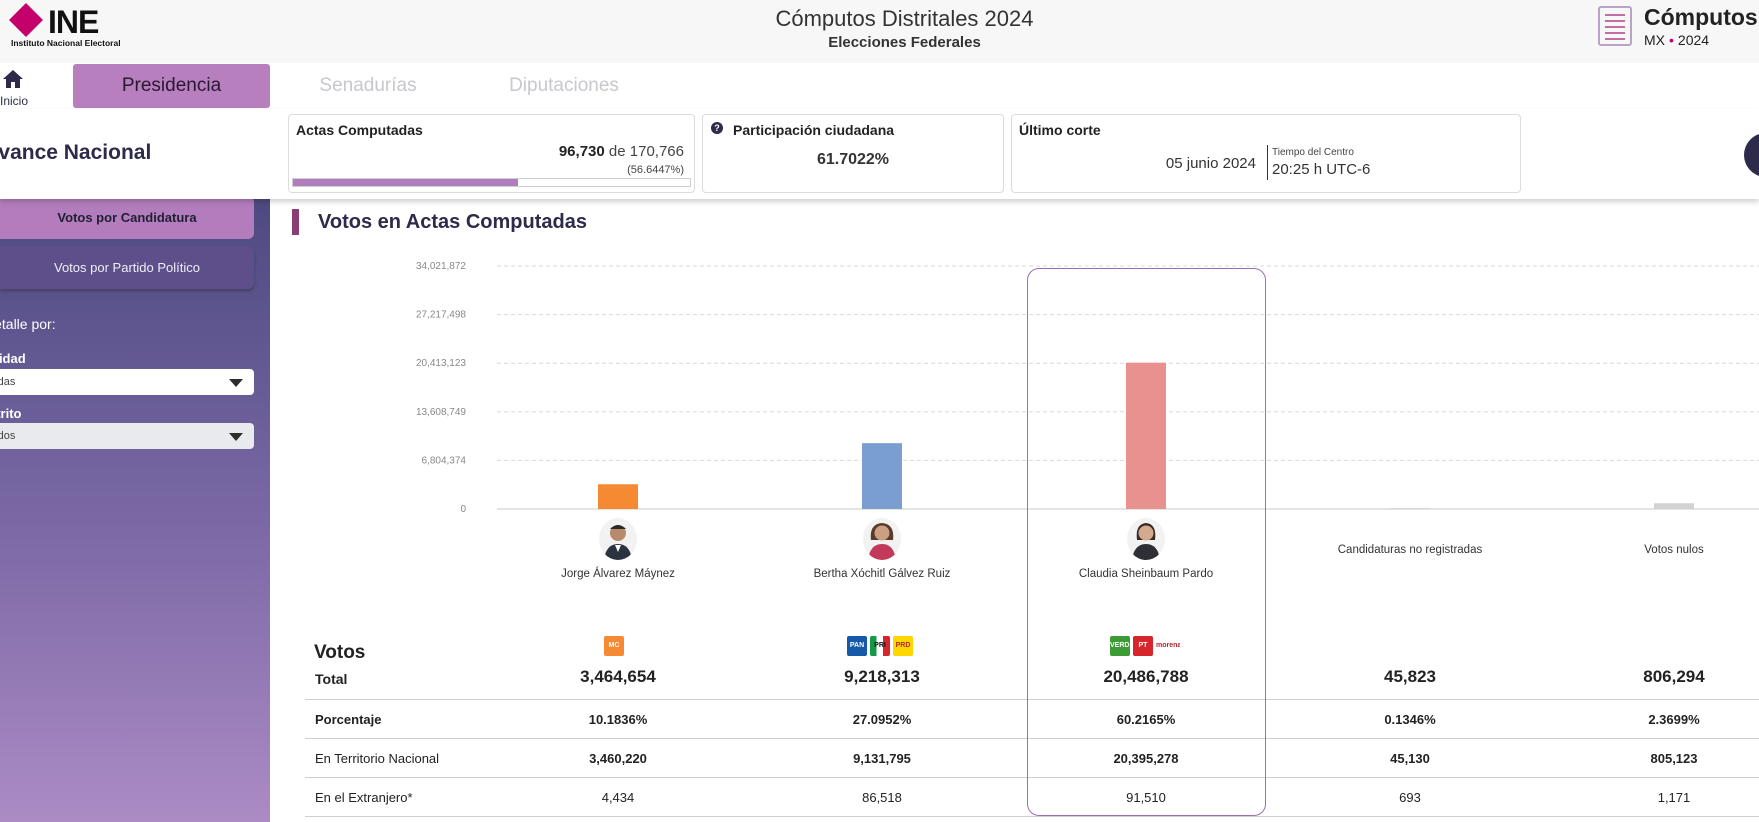 Image resolution: width=1759 pixels, height=822 pixels. Describe the element at coordinates (1146, 758) in the screenshot. I see `table-cell: 20,395,278` at that location.